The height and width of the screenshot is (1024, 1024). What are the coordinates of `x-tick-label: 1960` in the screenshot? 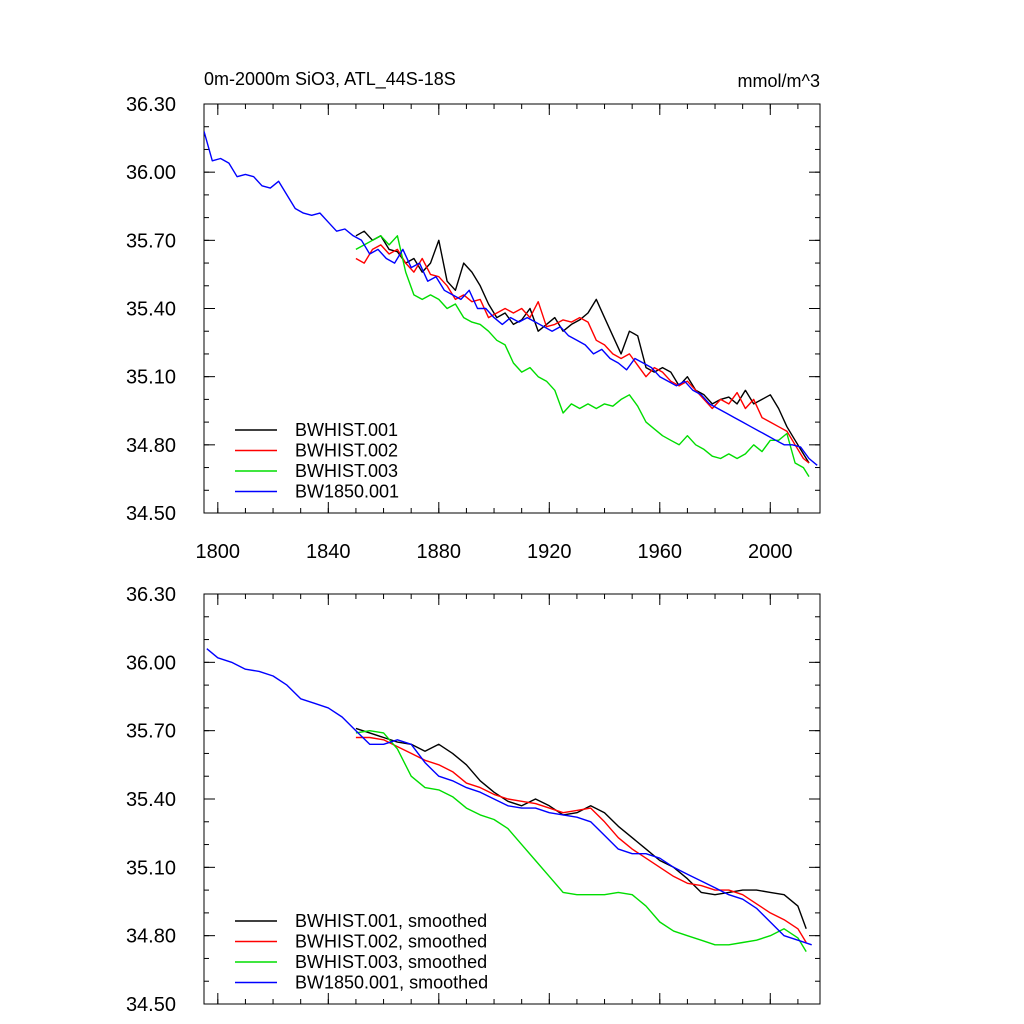 It's located at (660, 552).